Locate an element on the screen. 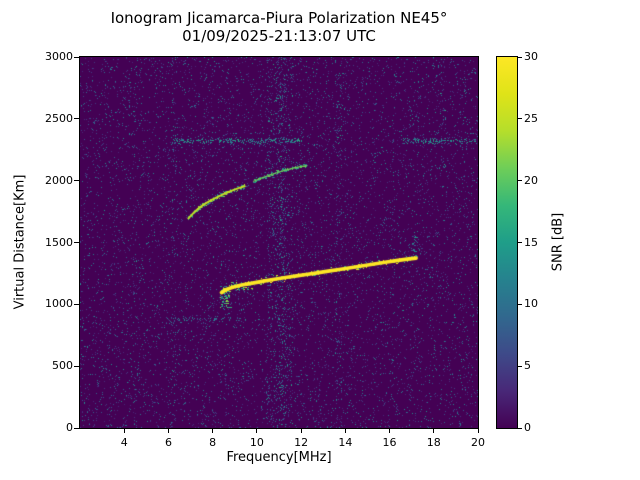 The height and width of the screenshot is (480, 640). y-tick-label: 500 is located at coordinates (62, 366).